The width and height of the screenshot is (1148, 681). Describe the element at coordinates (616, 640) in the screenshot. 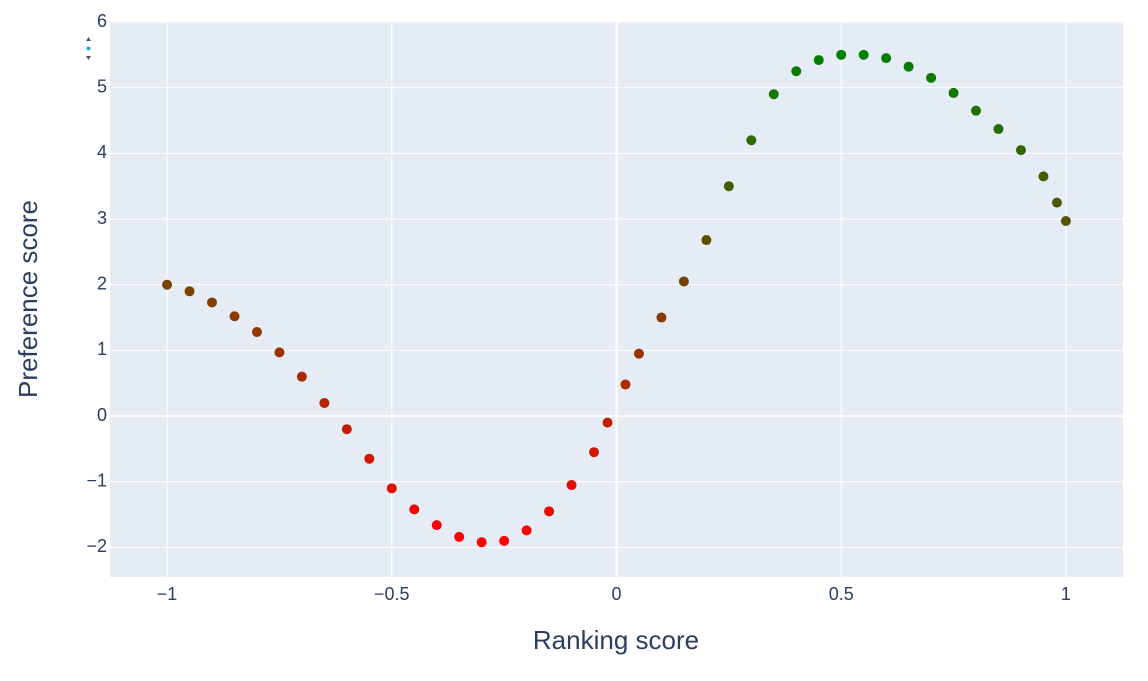

I see `x-axis-title: Ranking score` at that location.